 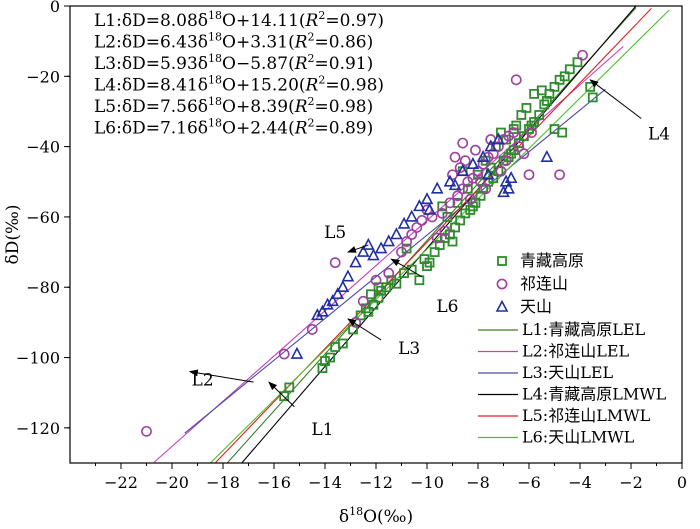 What do you see at coordinates (364, 329) in the screenshot?
I see `annotation-arrow-L3` at bounding box center [364, 329].